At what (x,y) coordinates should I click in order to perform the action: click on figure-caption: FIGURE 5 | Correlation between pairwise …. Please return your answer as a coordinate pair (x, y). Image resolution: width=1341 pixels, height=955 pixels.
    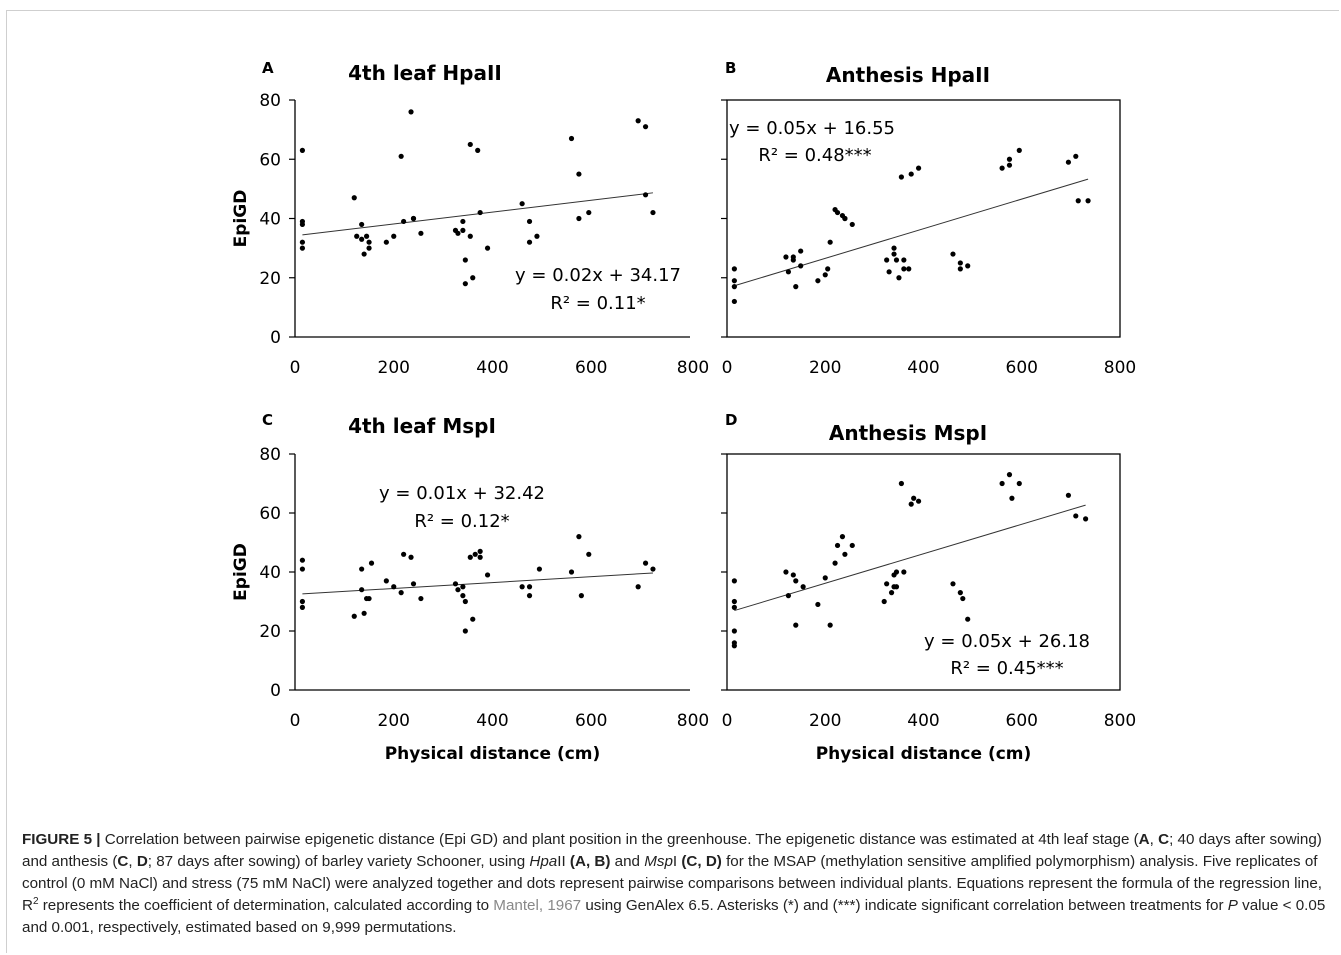
    Looking at the image, I should click on (674, 884).